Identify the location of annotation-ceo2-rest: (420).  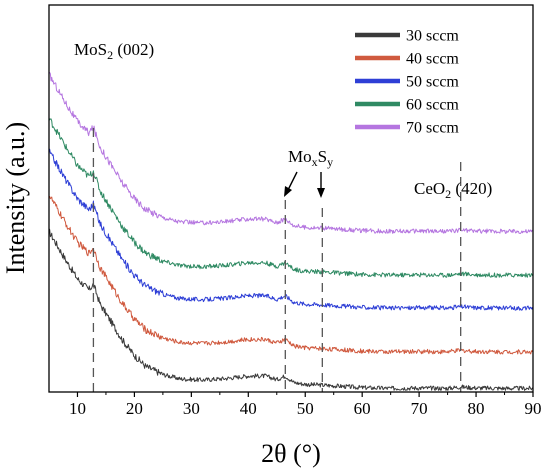
(471, 188).